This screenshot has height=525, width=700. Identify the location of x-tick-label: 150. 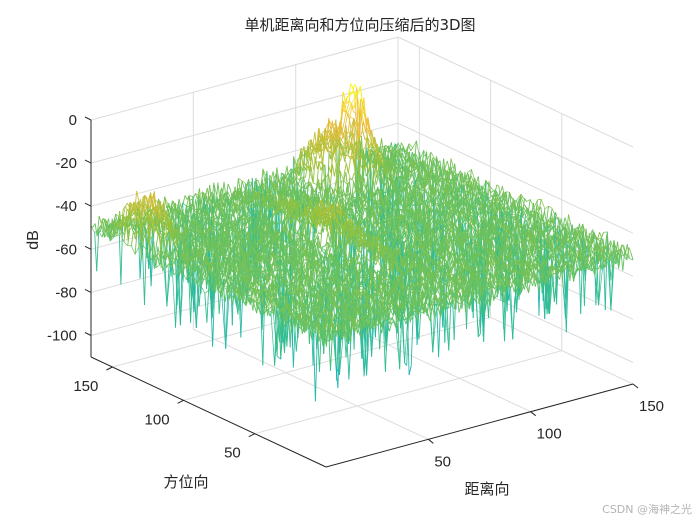
(651, 406).